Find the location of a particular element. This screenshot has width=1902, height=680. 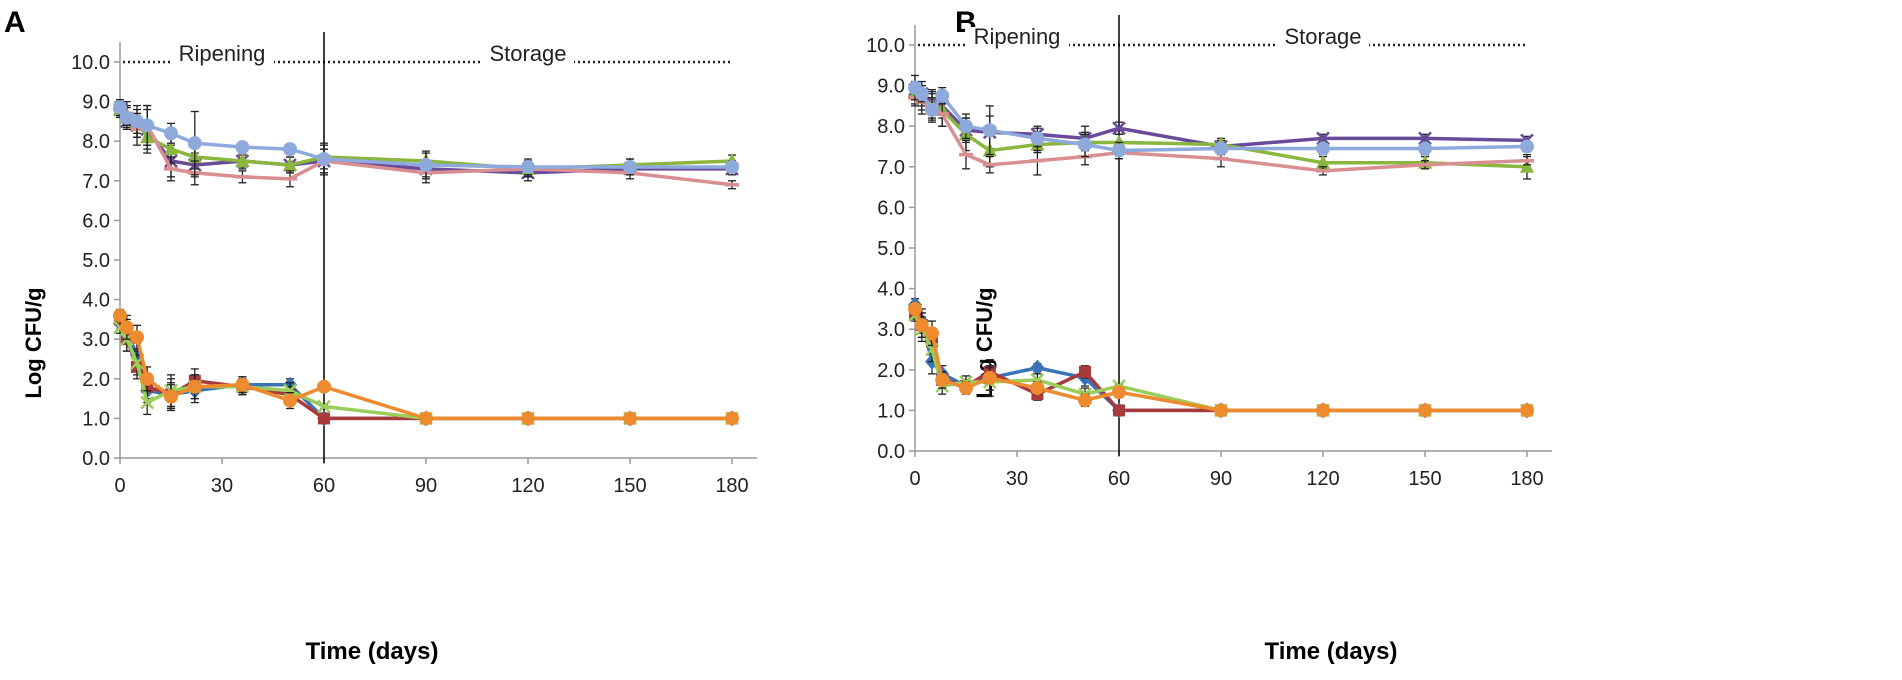

y-tick-label: 4.0 is located at coordinates (96, 301).